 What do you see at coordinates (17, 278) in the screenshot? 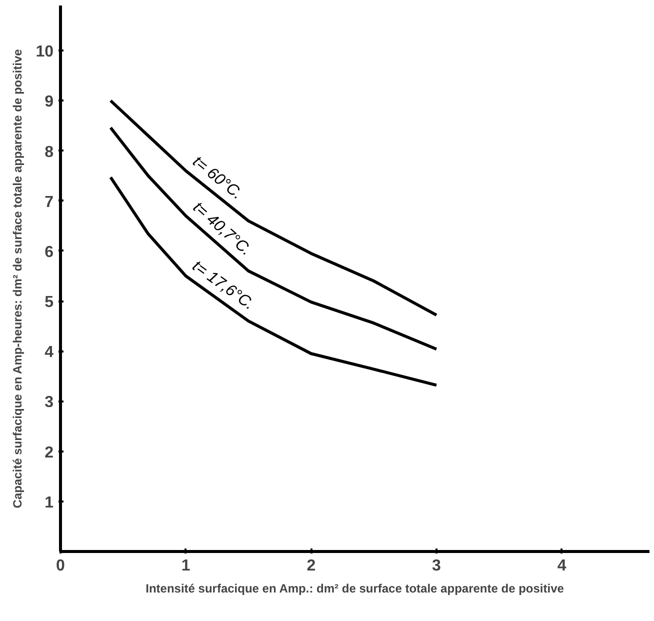
I see `y-axis-title: Capacité surfacique en Amp-heures: dm² de surface totale apparente de positive` at bounding box center [17, 278].